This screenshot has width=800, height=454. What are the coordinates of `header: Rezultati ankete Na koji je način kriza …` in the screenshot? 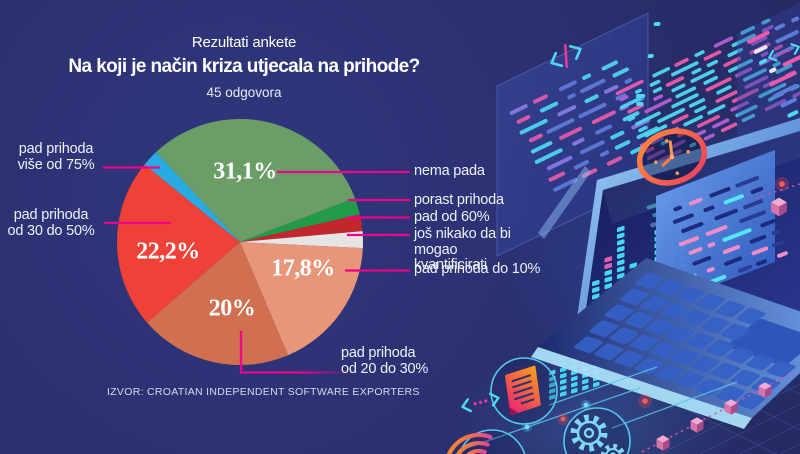 It's located at (244, 67).